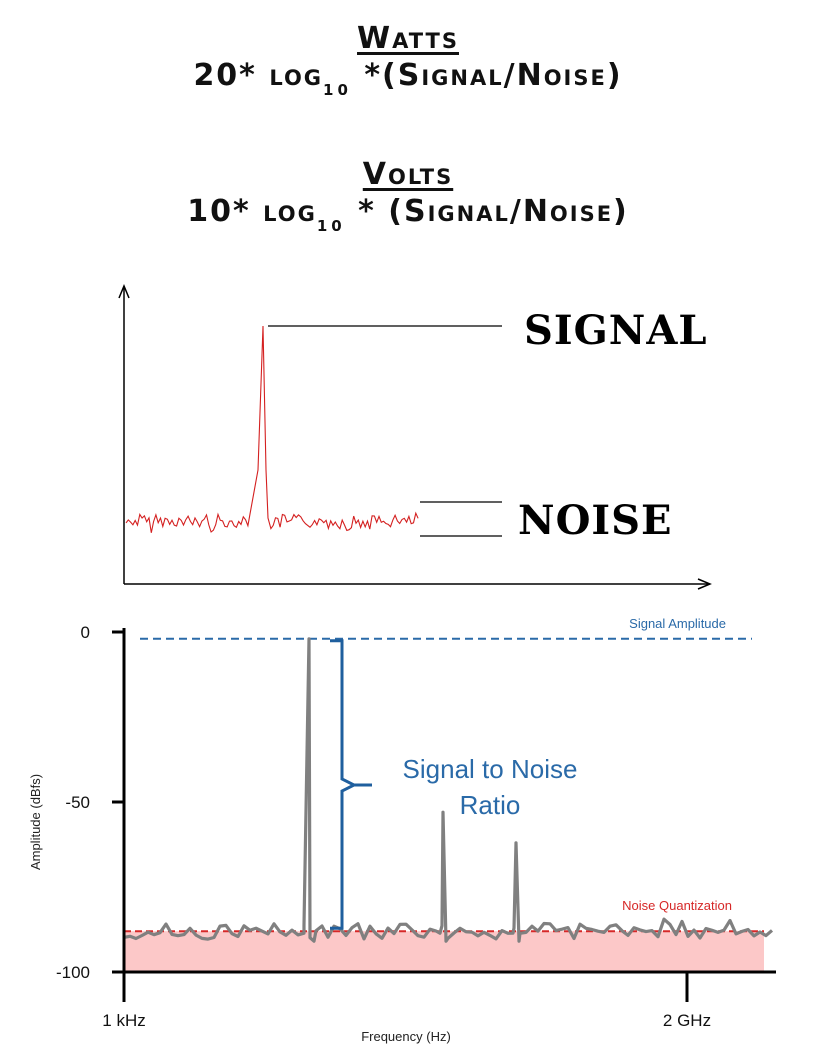 This screenshot has height=1056, width=816. Describe the element at coordinates (490, 769) in the screenshot. I see `snr-label-line1: Signal to Noise` at that location.